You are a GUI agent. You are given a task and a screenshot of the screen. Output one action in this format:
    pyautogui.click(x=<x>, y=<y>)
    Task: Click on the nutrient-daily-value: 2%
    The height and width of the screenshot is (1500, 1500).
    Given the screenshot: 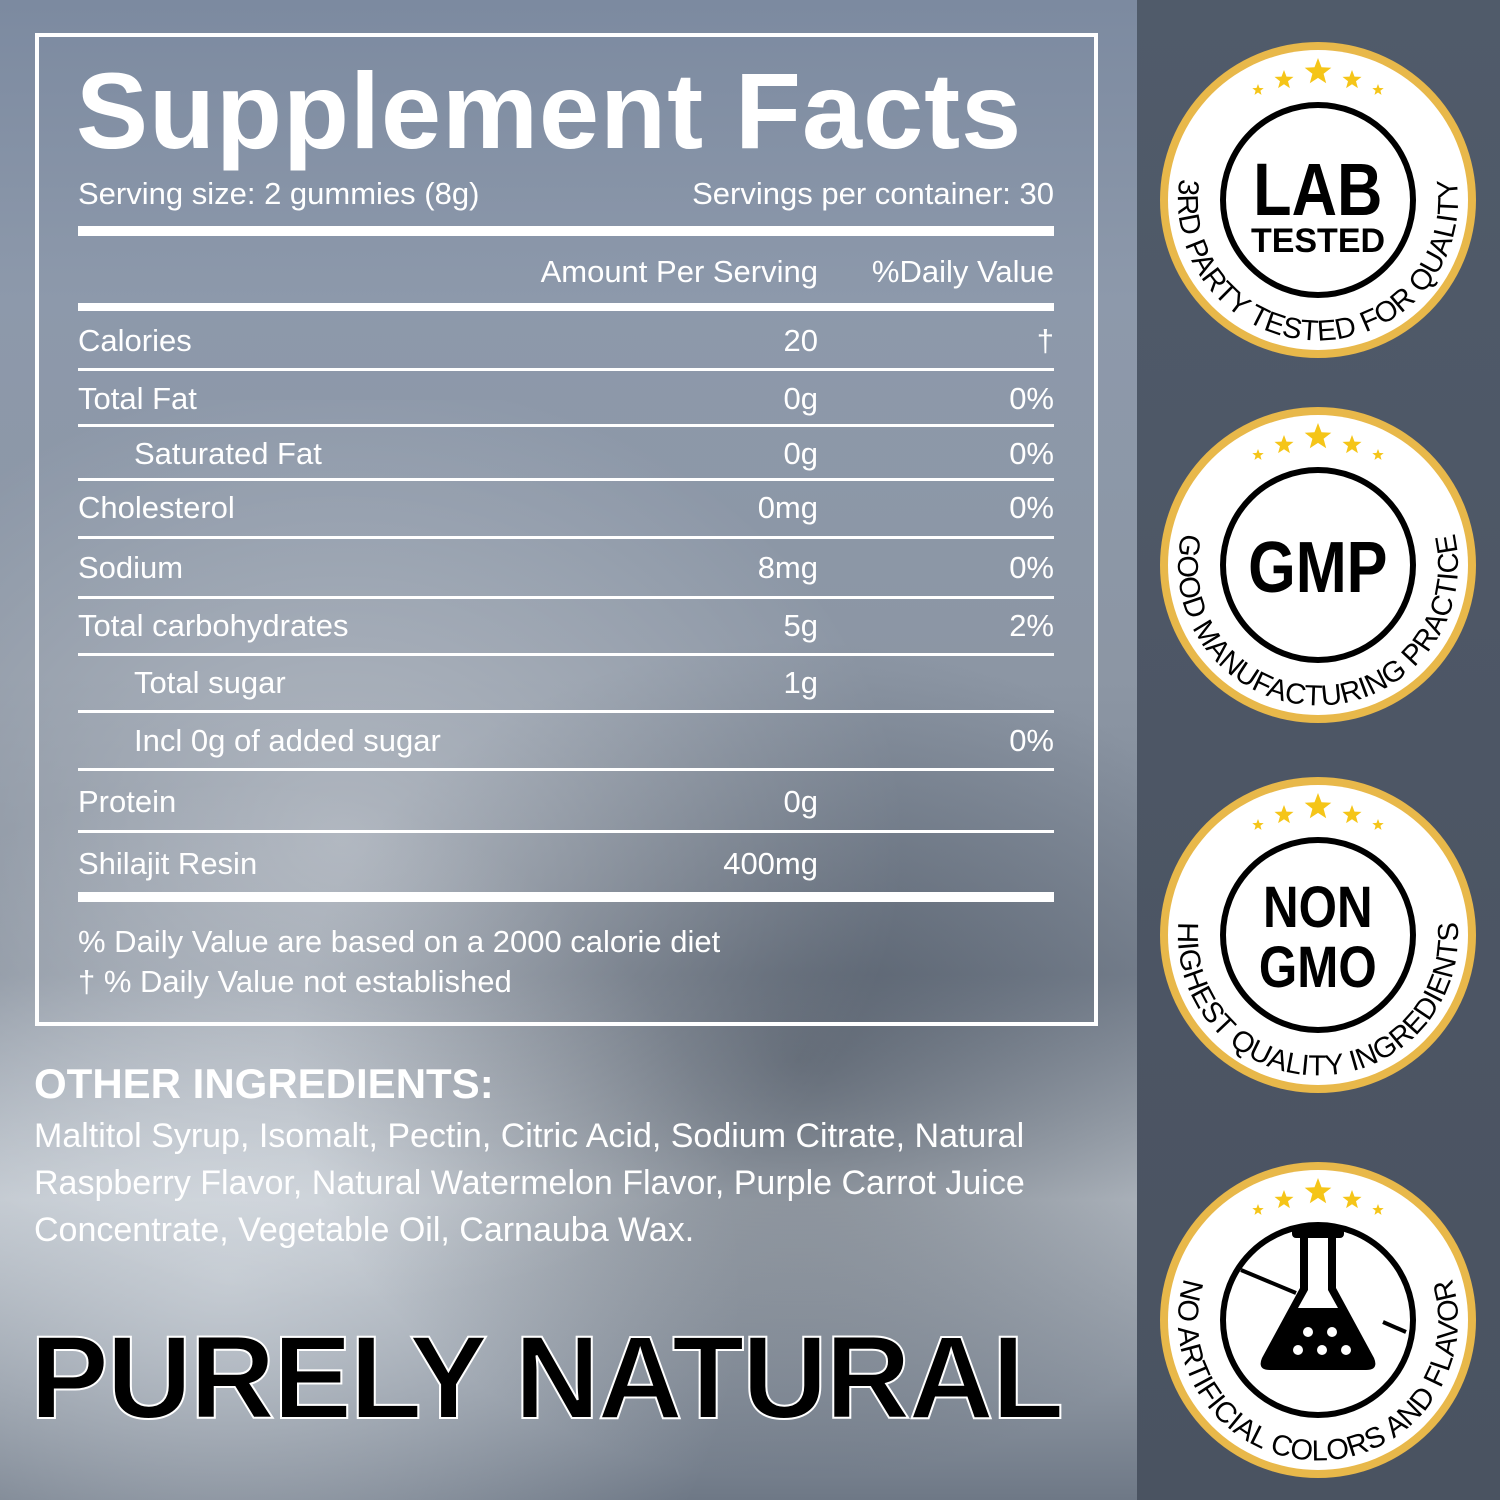 What is the action you would take?
    pyautogui.click(x=1031, y=625)
    